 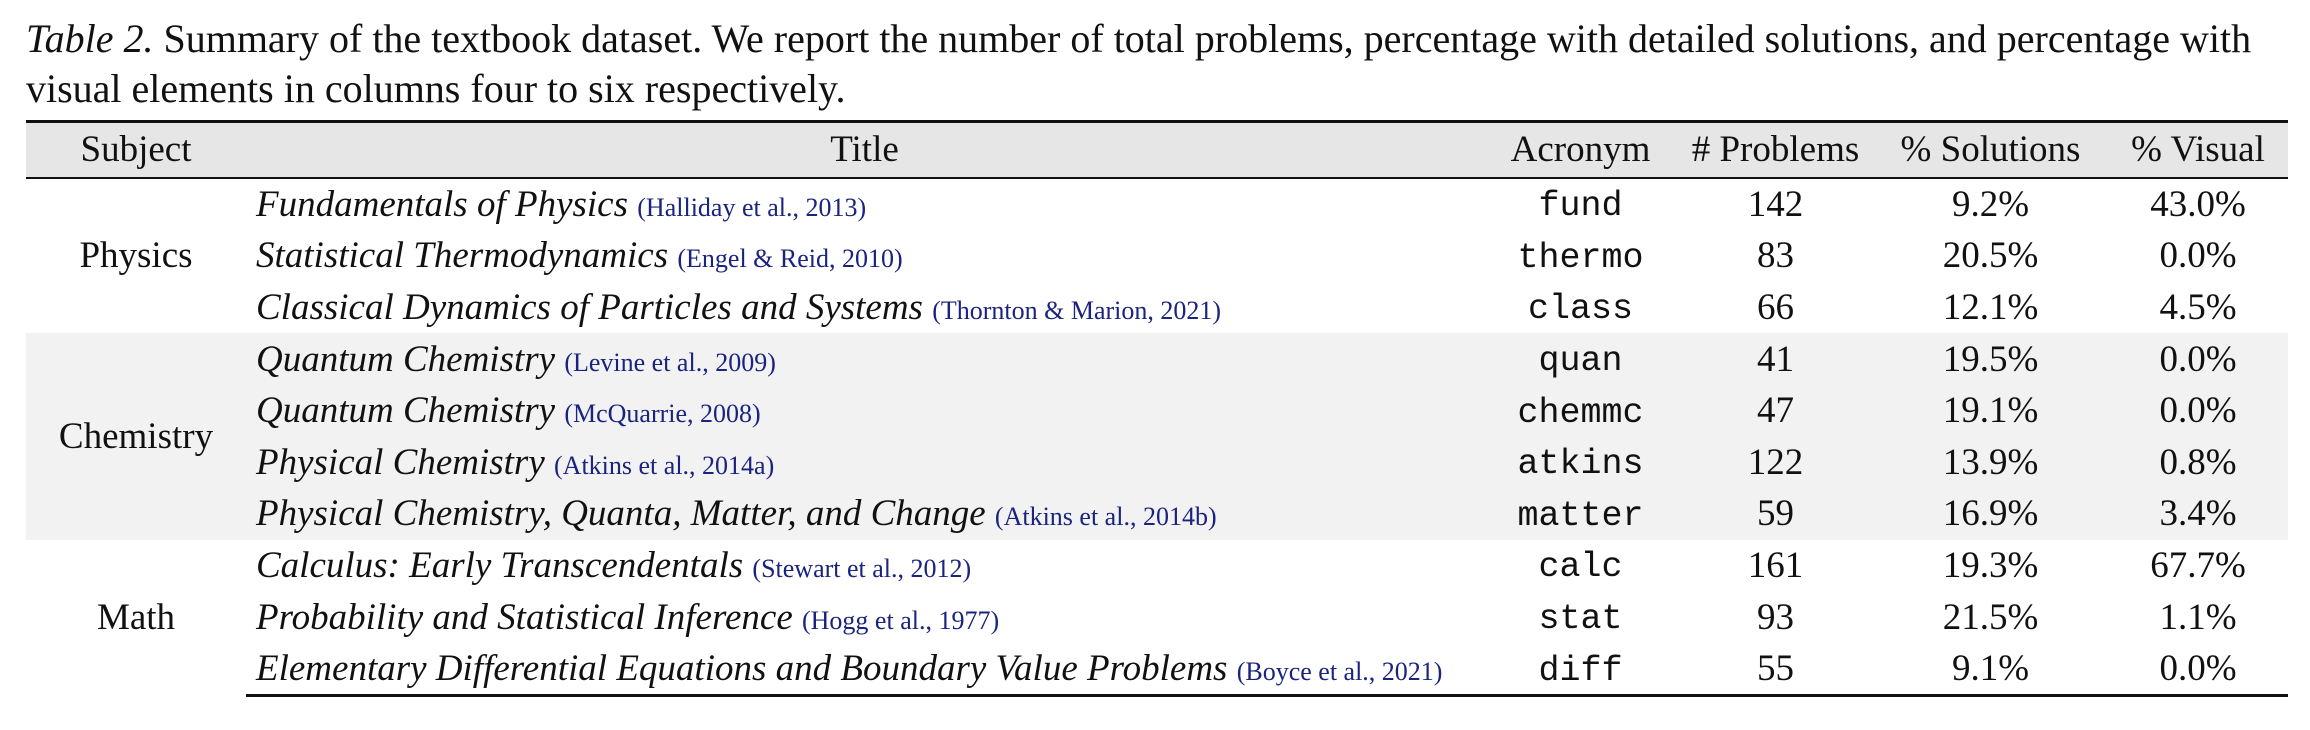 What do you see at coordinates (136, 149) in the screenshot?
I see `header-subject: Subject` at bounding box center [136, 149].